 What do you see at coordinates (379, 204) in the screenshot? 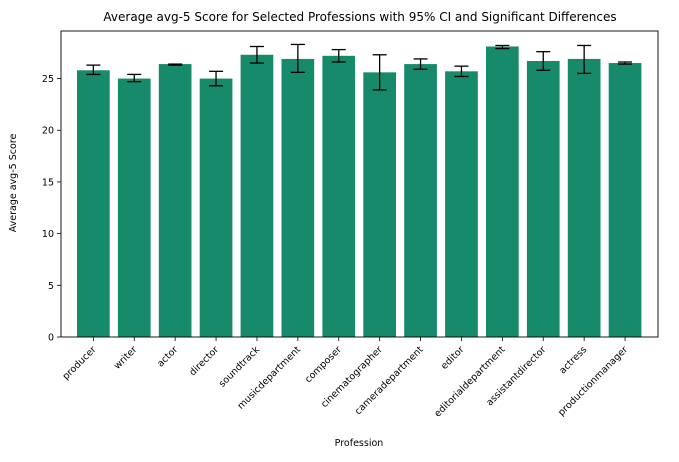
I see `bar-cinematographer` at bounding box center [379, 204].